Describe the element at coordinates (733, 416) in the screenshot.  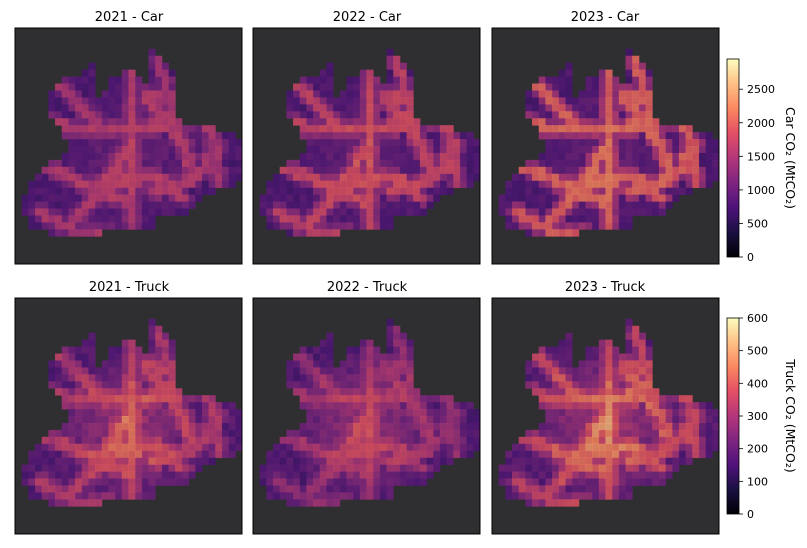
I see `colorbar-gradient` at that location.